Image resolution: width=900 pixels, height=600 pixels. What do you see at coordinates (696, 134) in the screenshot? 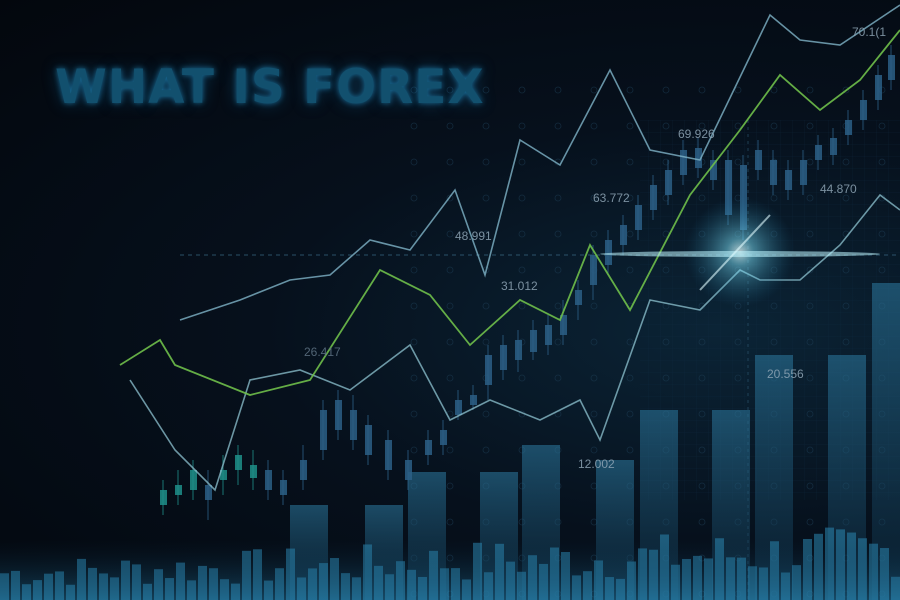
I see `value-label: 69.926` at bounding box center [696, 134].